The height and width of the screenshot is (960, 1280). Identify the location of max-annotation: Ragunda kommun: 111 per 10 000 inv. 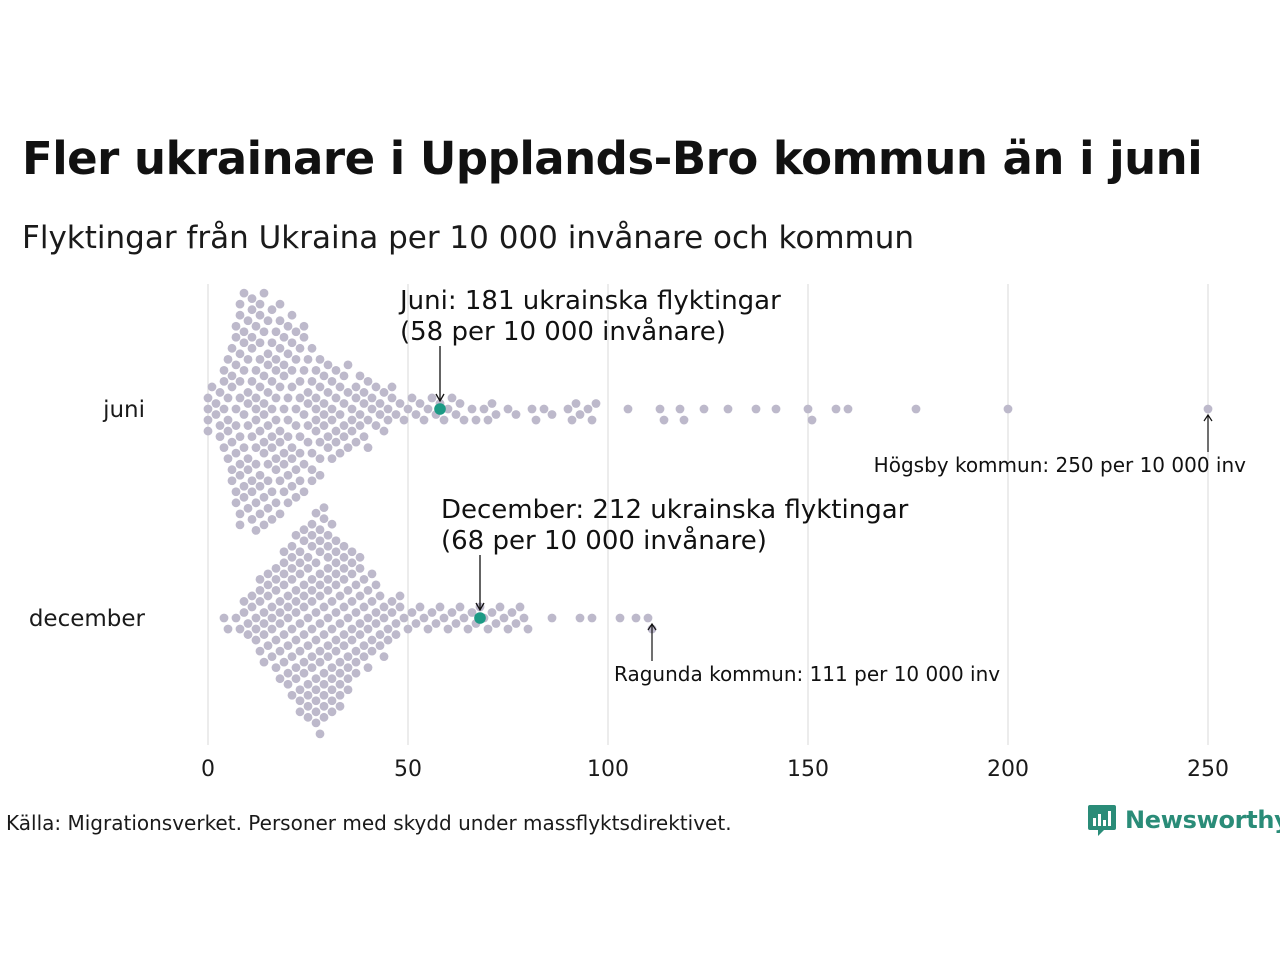
(807, 674).